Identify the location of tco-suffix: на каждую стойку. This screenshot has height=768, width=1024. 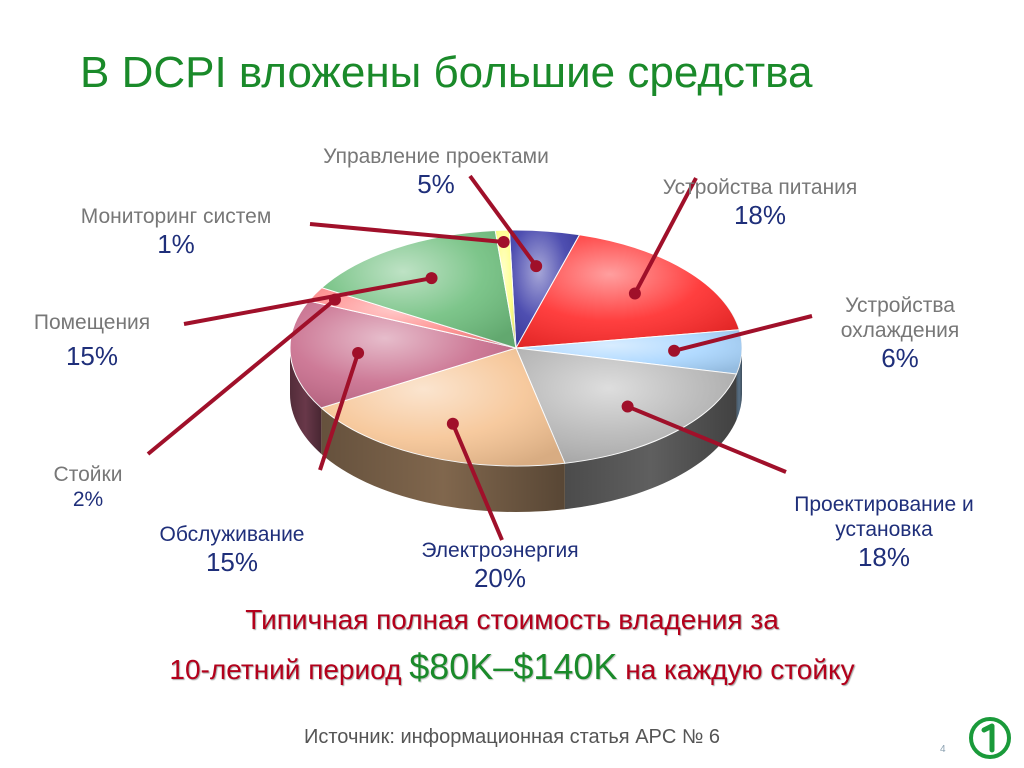
(736, 669).